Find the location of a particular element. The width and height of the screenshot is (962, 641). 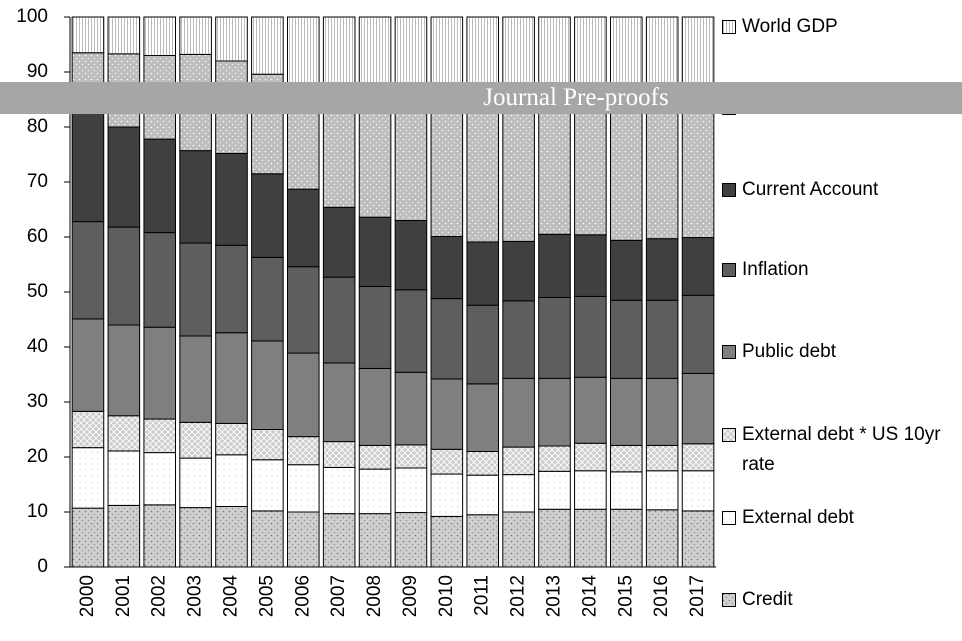

legend-label: External debt is located at coordinates (798, 517).